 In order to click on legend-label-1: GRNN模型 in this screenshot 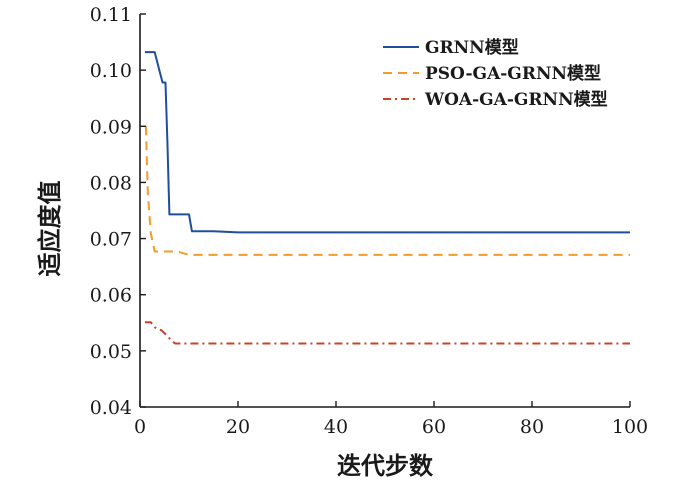, I will do `click(472, 47)`.